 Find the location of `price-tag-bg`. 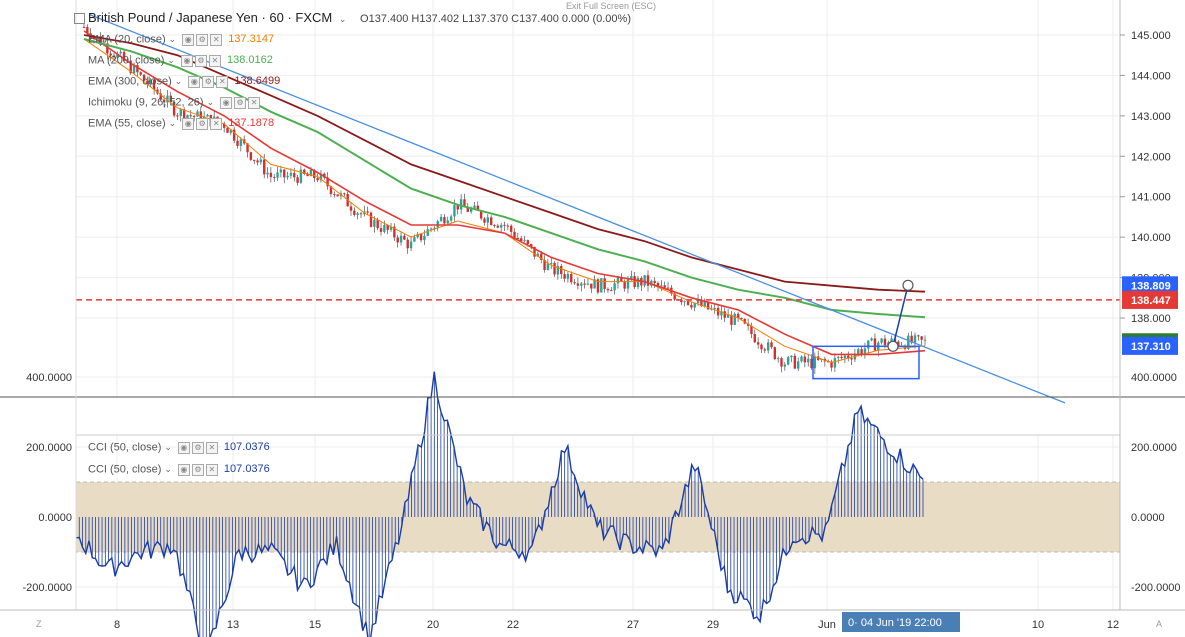

price-tag-bg is located at coordinates (1150, 299).